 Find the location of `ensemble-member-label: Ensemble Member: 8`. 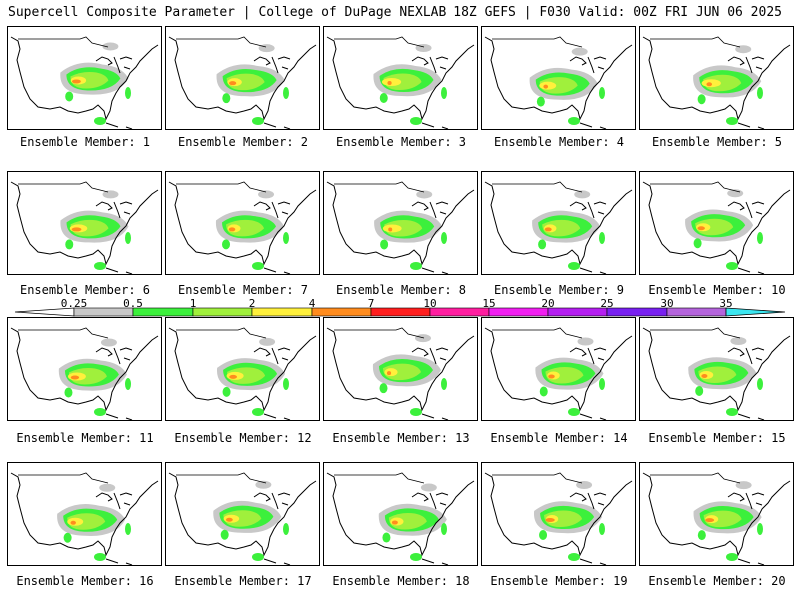

ensemble-member-label: Ensemble Member: 8 is located at coordinates (401, 290).